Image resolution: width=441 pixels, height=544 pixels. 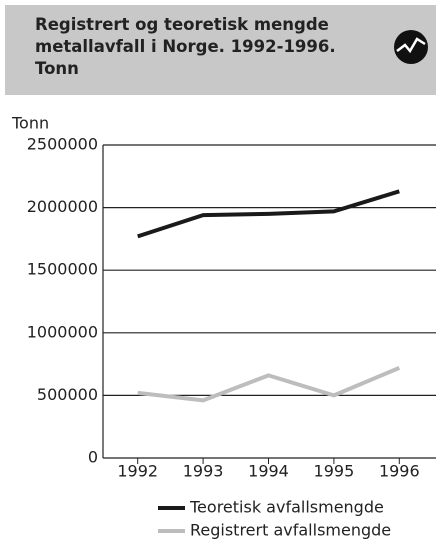 I want to click on x-tick-label: 1994, so click(x=268, y=471).